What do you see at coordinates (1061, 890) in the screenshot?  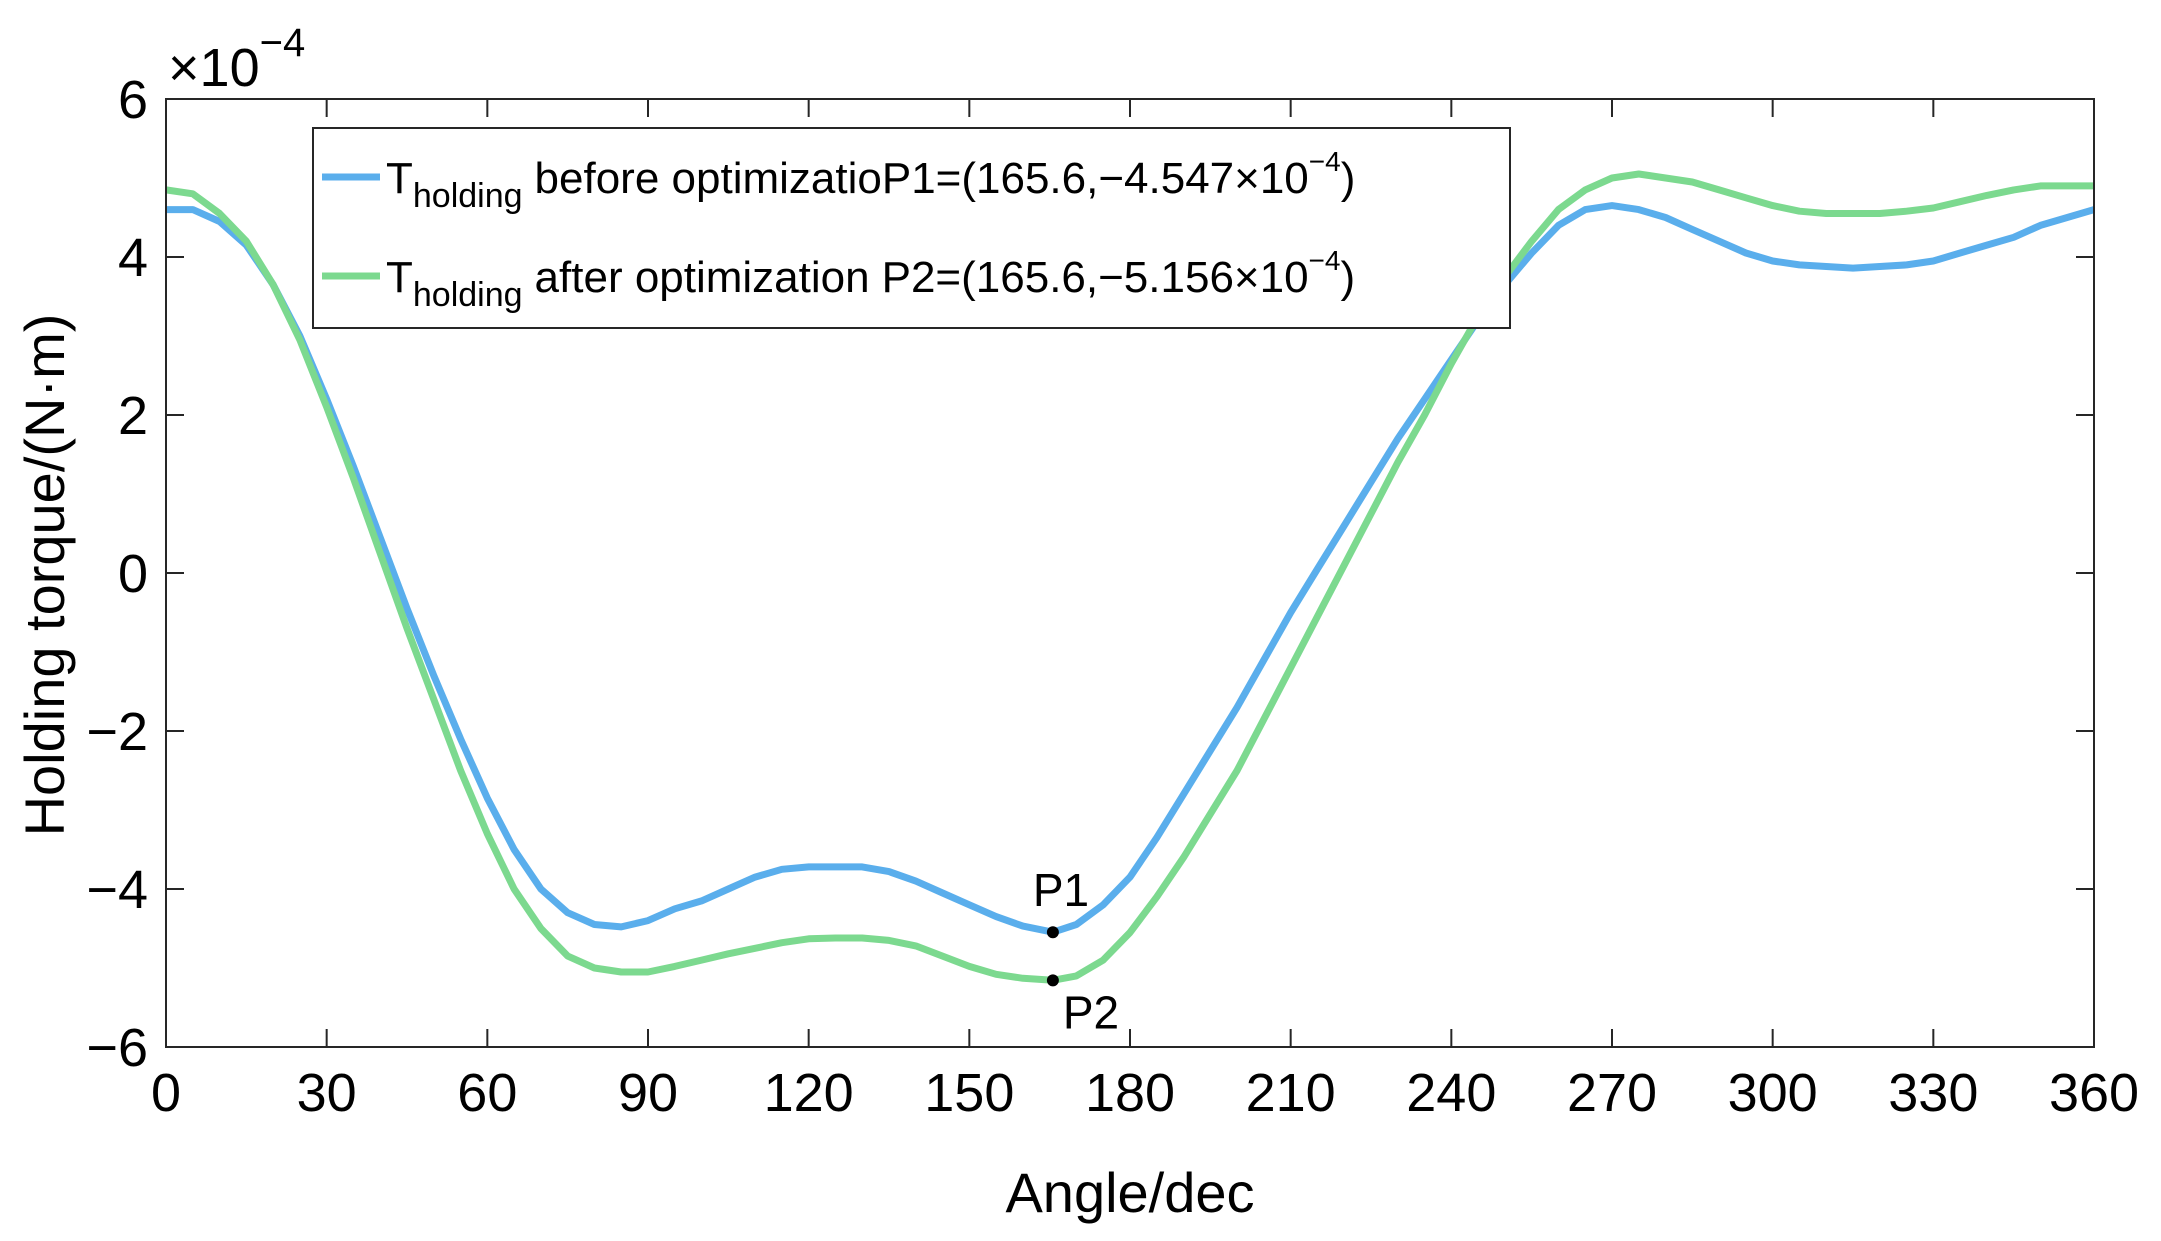 I see `point-label-p1: P1` at bounding box center [1061, 890].